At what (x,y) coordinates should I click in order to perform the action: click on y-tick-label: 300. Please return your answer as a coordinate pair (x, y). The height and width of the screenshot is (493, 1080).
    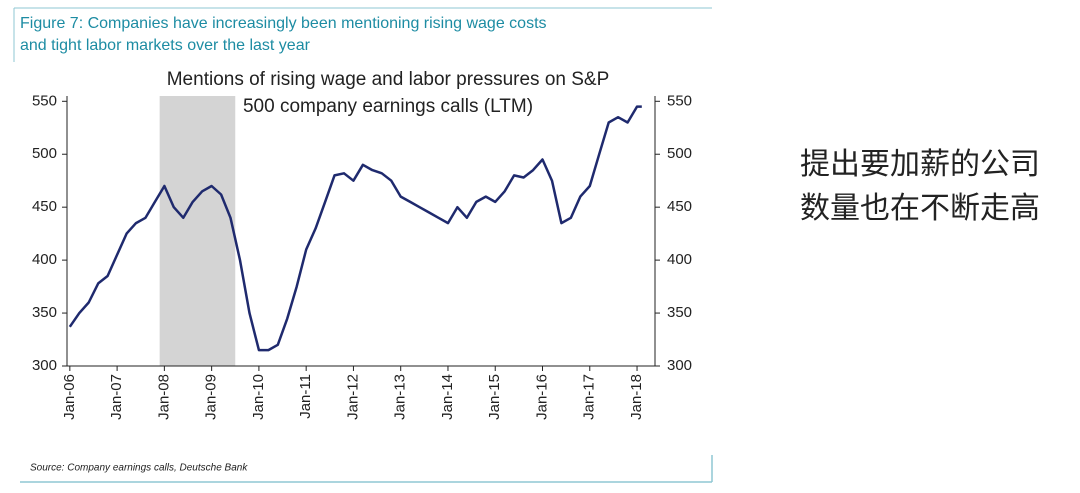
    Looking at the image, I should click on (44, 365).